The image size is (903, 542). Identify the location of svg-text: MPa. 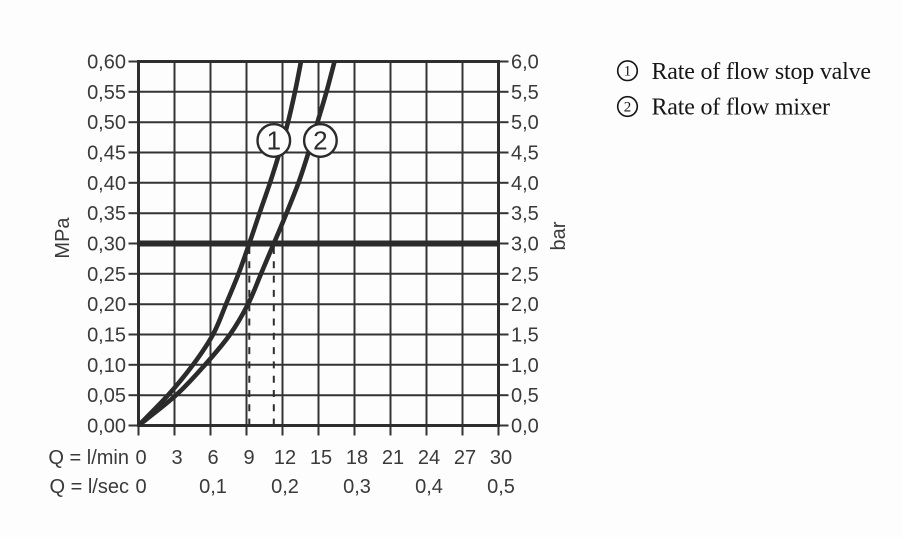
(63, 238).